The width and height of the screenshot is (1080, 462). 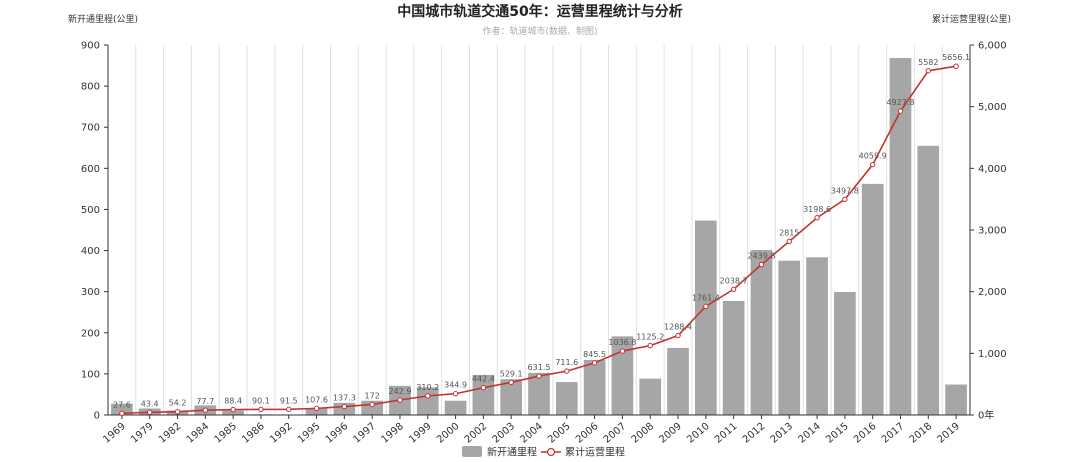 What do you see at coordinates (678, 327) in the screenshot?
I see `data-label: 1288.4` at bounding box center [678, 327].